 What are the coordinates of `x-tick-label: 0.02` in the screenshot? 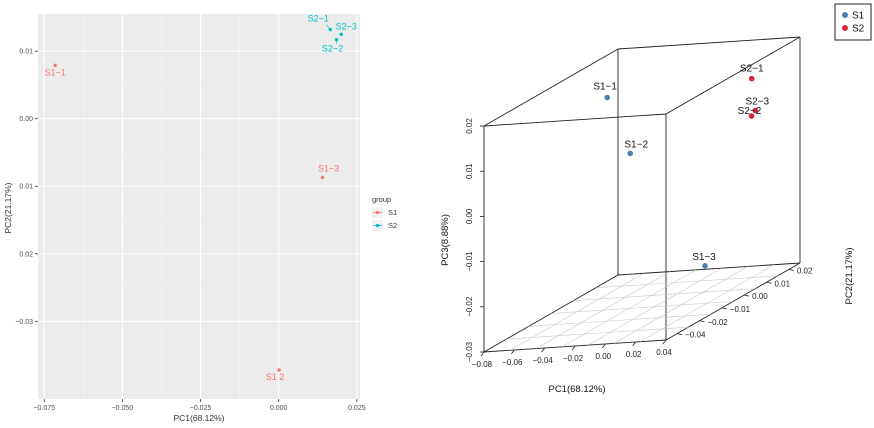 It's located at (634, 354).